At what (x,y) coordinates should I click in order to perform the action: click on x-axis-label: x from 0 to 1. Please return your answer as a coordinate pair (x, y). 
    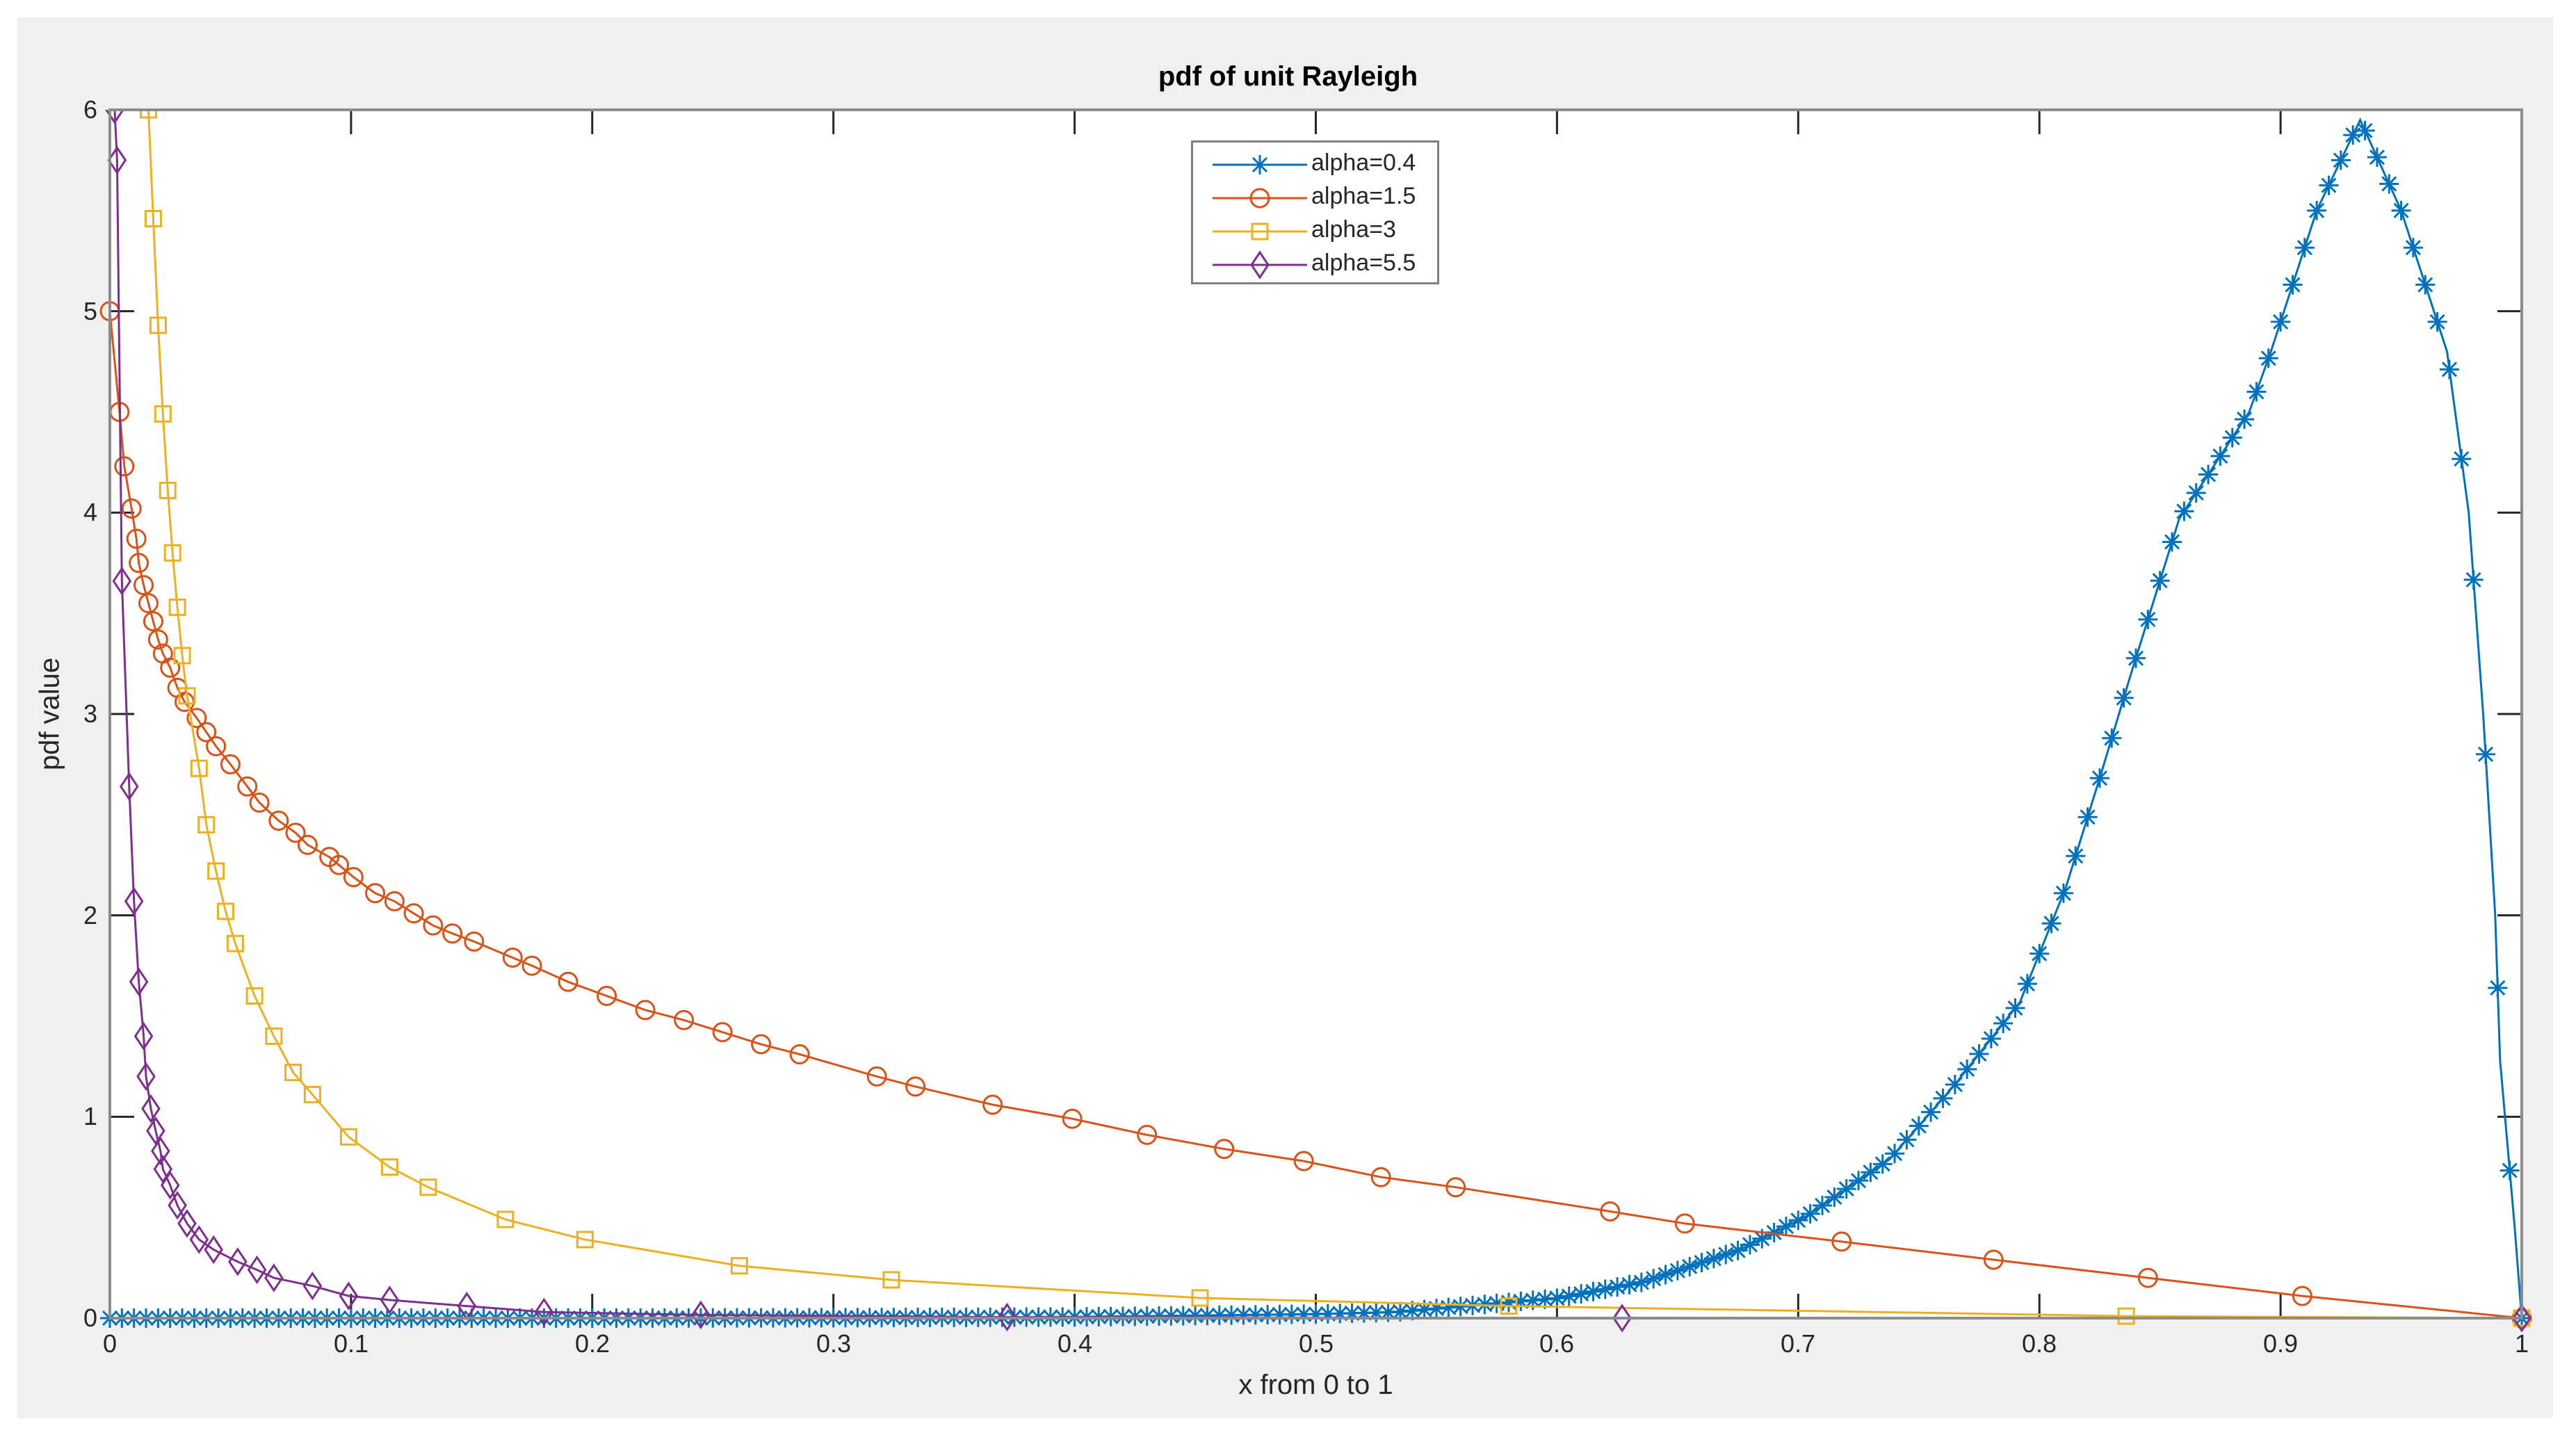
    Looking at the image, I should click on (1315, 1385).